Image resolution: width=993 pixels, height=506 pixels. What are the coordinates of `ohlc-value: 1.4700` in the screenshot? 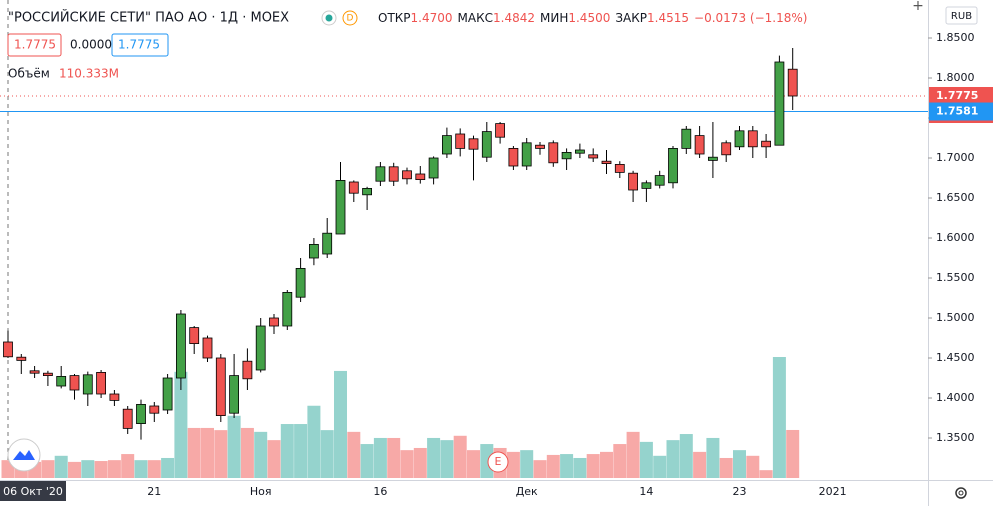 It's located at (432, 18).